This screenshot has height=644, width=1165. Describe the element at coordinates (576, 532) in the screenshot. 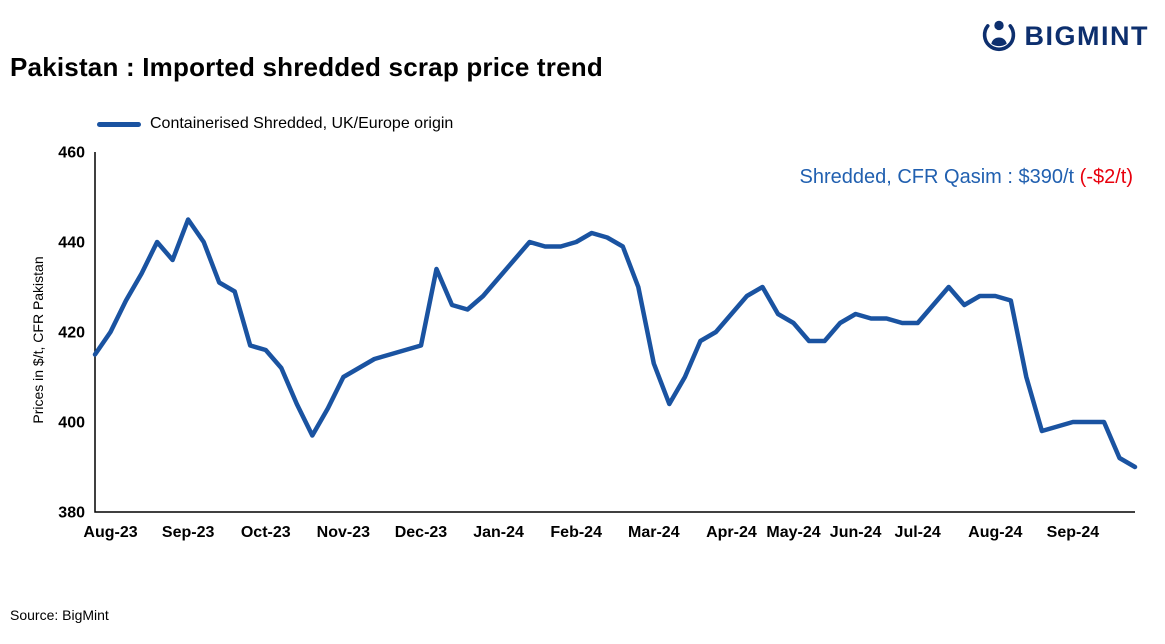

I see `svg-text: Feb-24` at that location.